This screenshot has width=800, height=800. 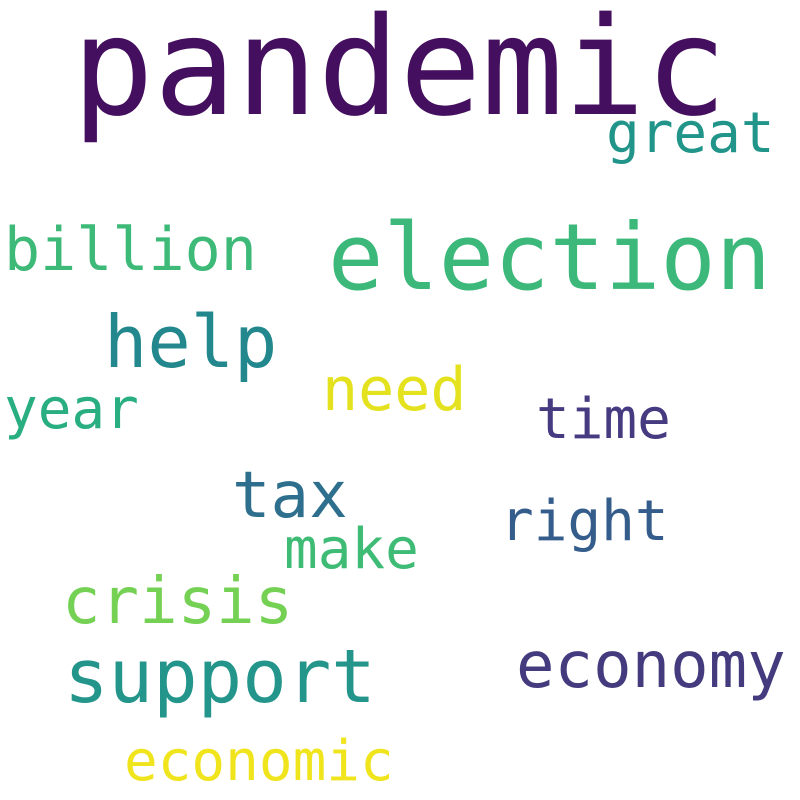 What do you see at coordinates (394, 390) in the screenshot?
I see `word-need: need` at bounding box center [394, 390].